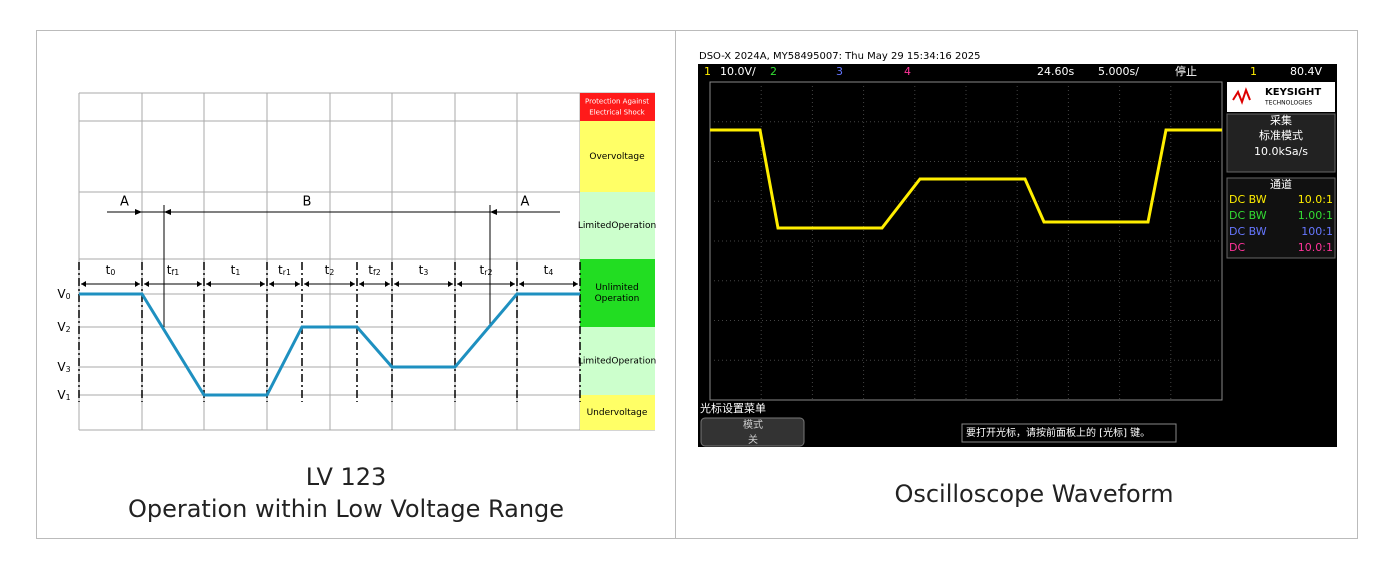 The height and width of the screenshot is (568, 1379). I want to click on zone-label: Undervoltage, so click(617, 413).